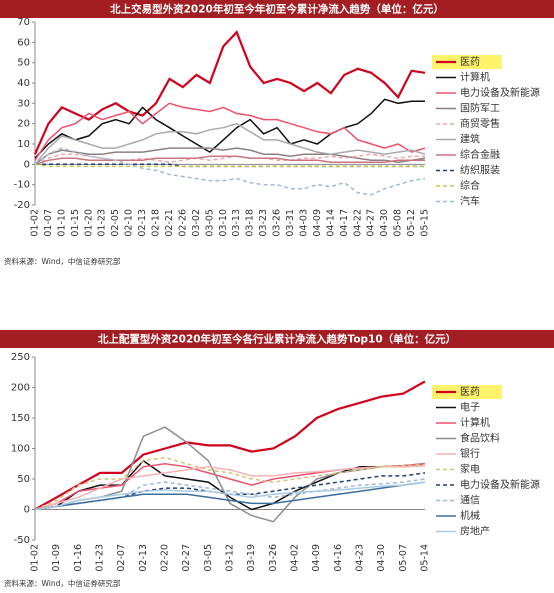 The height and width of the screenshot is (593, 554). What do you see at coordinates (277, 9) in the screenshot?
I see `title-bar` at bounding box center [277, 9].